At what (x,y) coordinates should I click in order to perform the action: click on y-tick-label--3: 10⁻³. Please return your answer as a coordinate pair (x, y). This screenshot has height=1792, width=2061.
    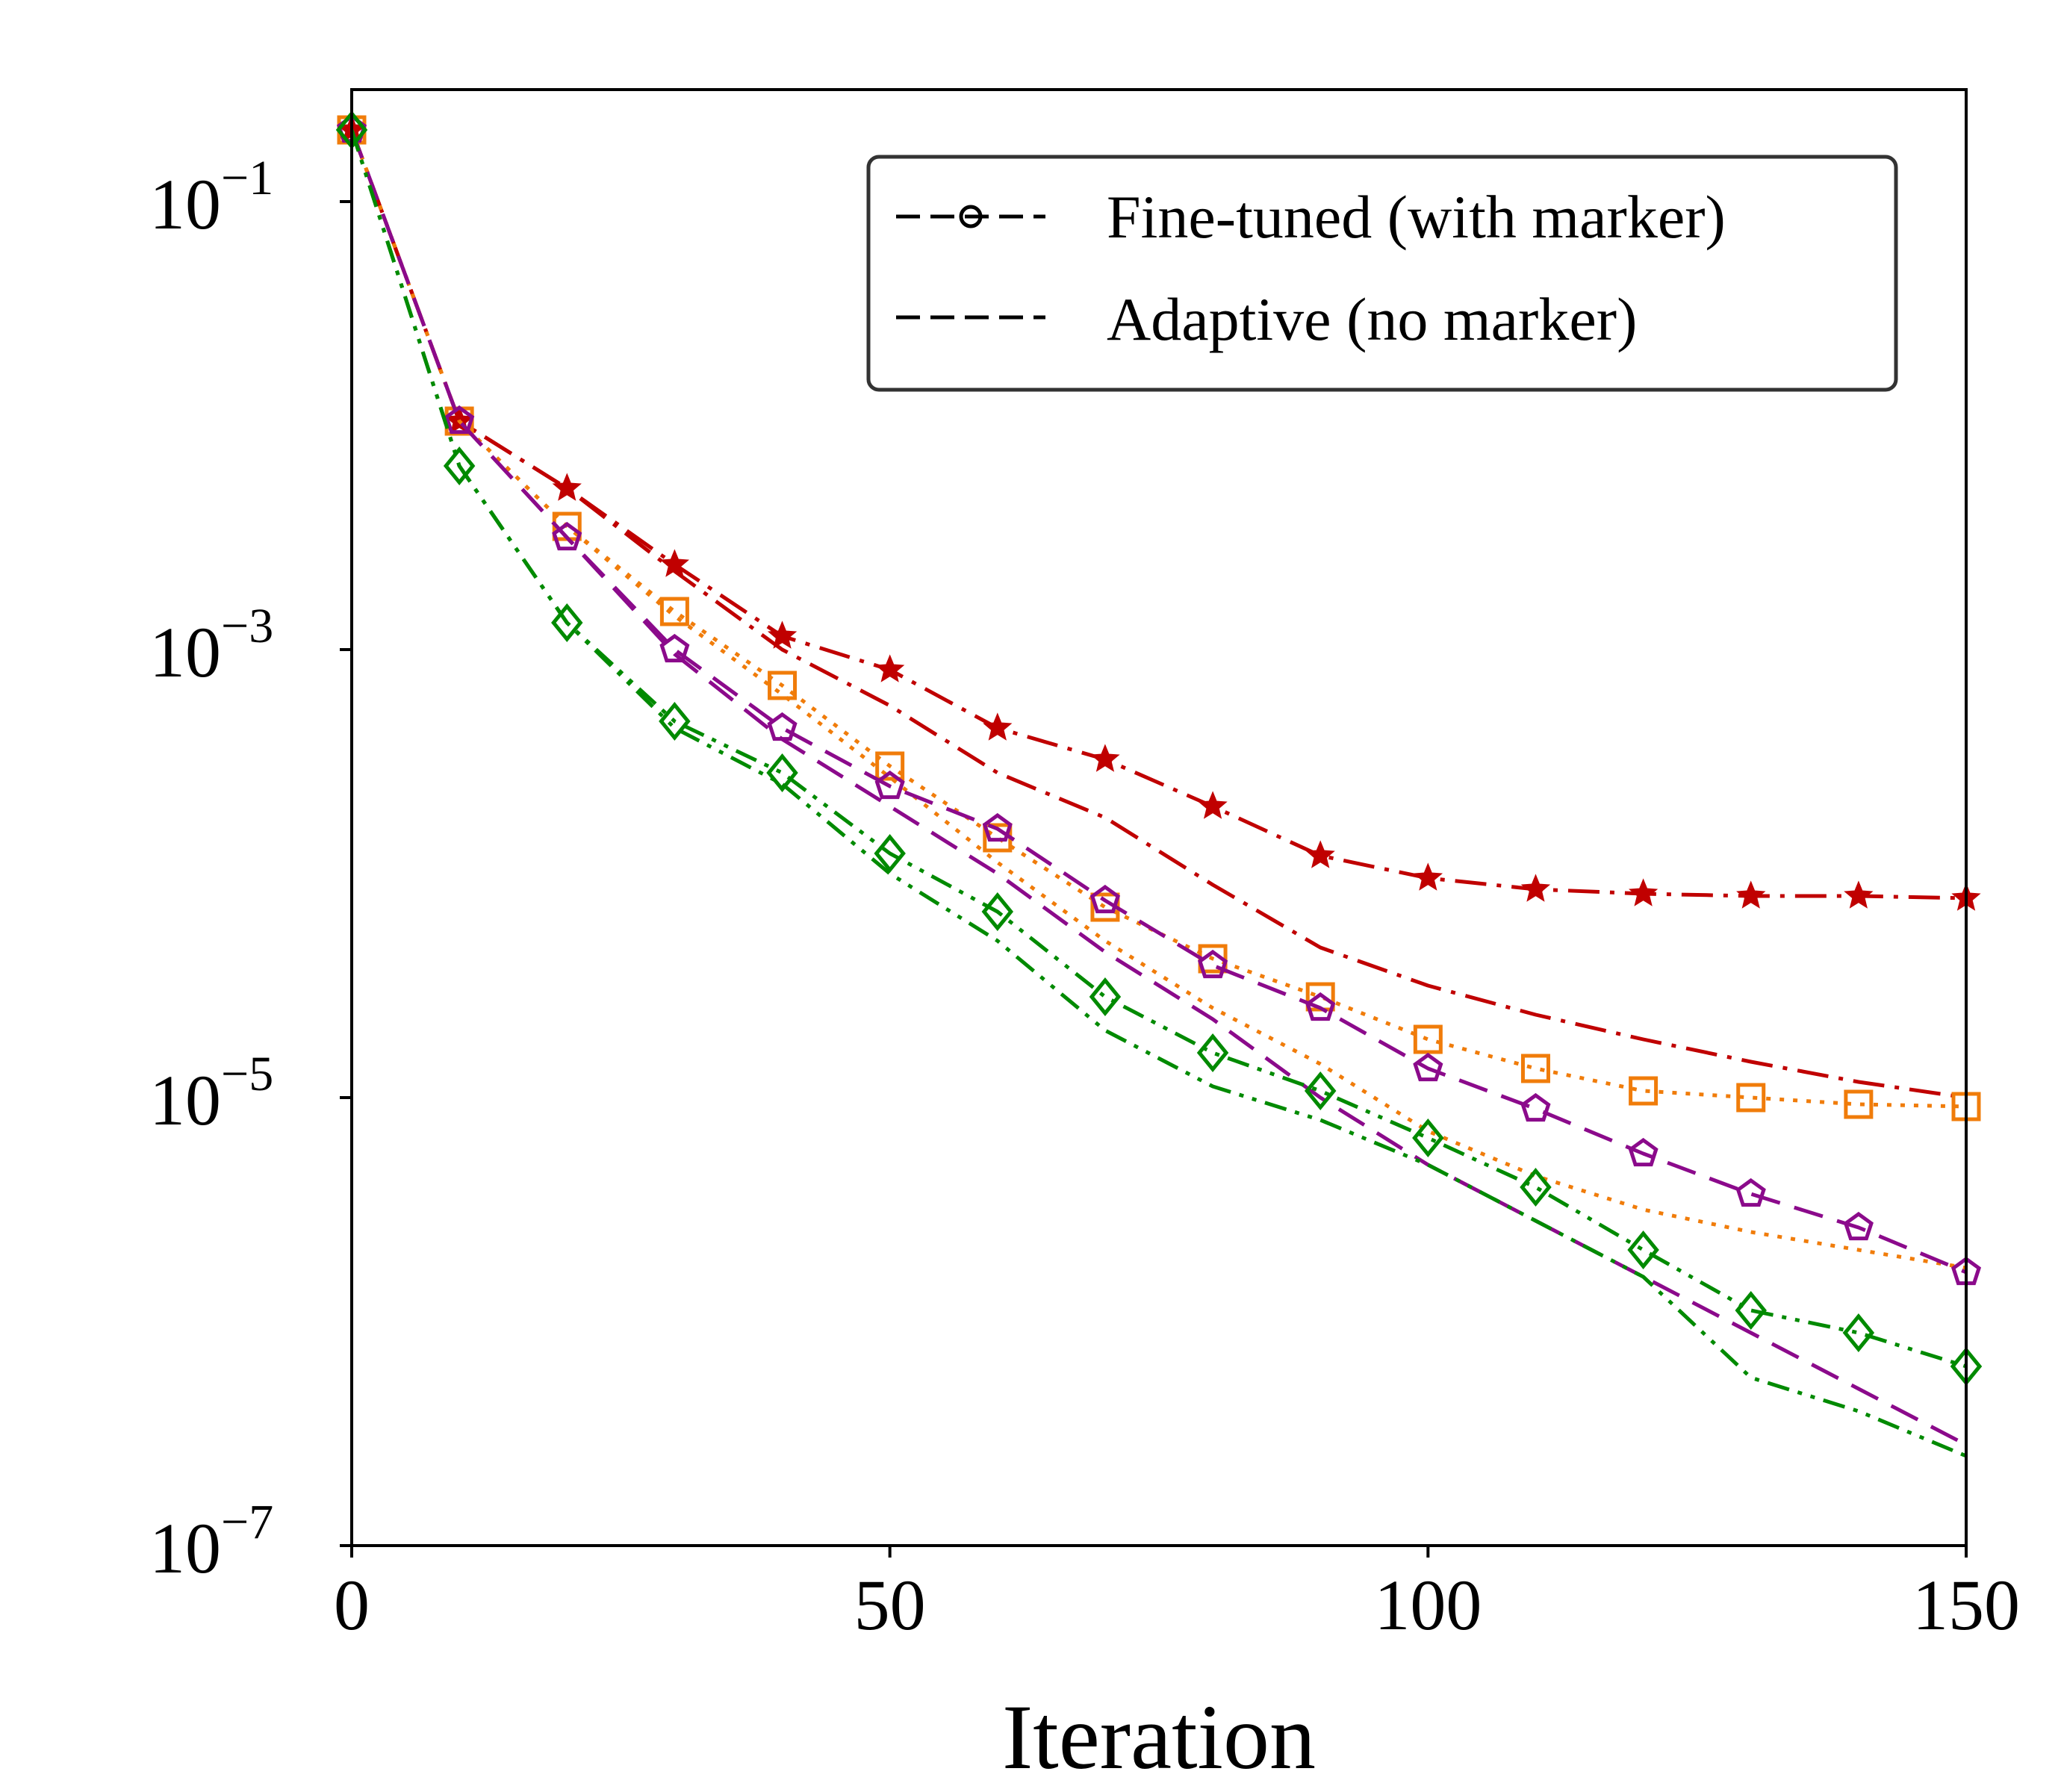
    Looking at the image, I should click on (211, 645).